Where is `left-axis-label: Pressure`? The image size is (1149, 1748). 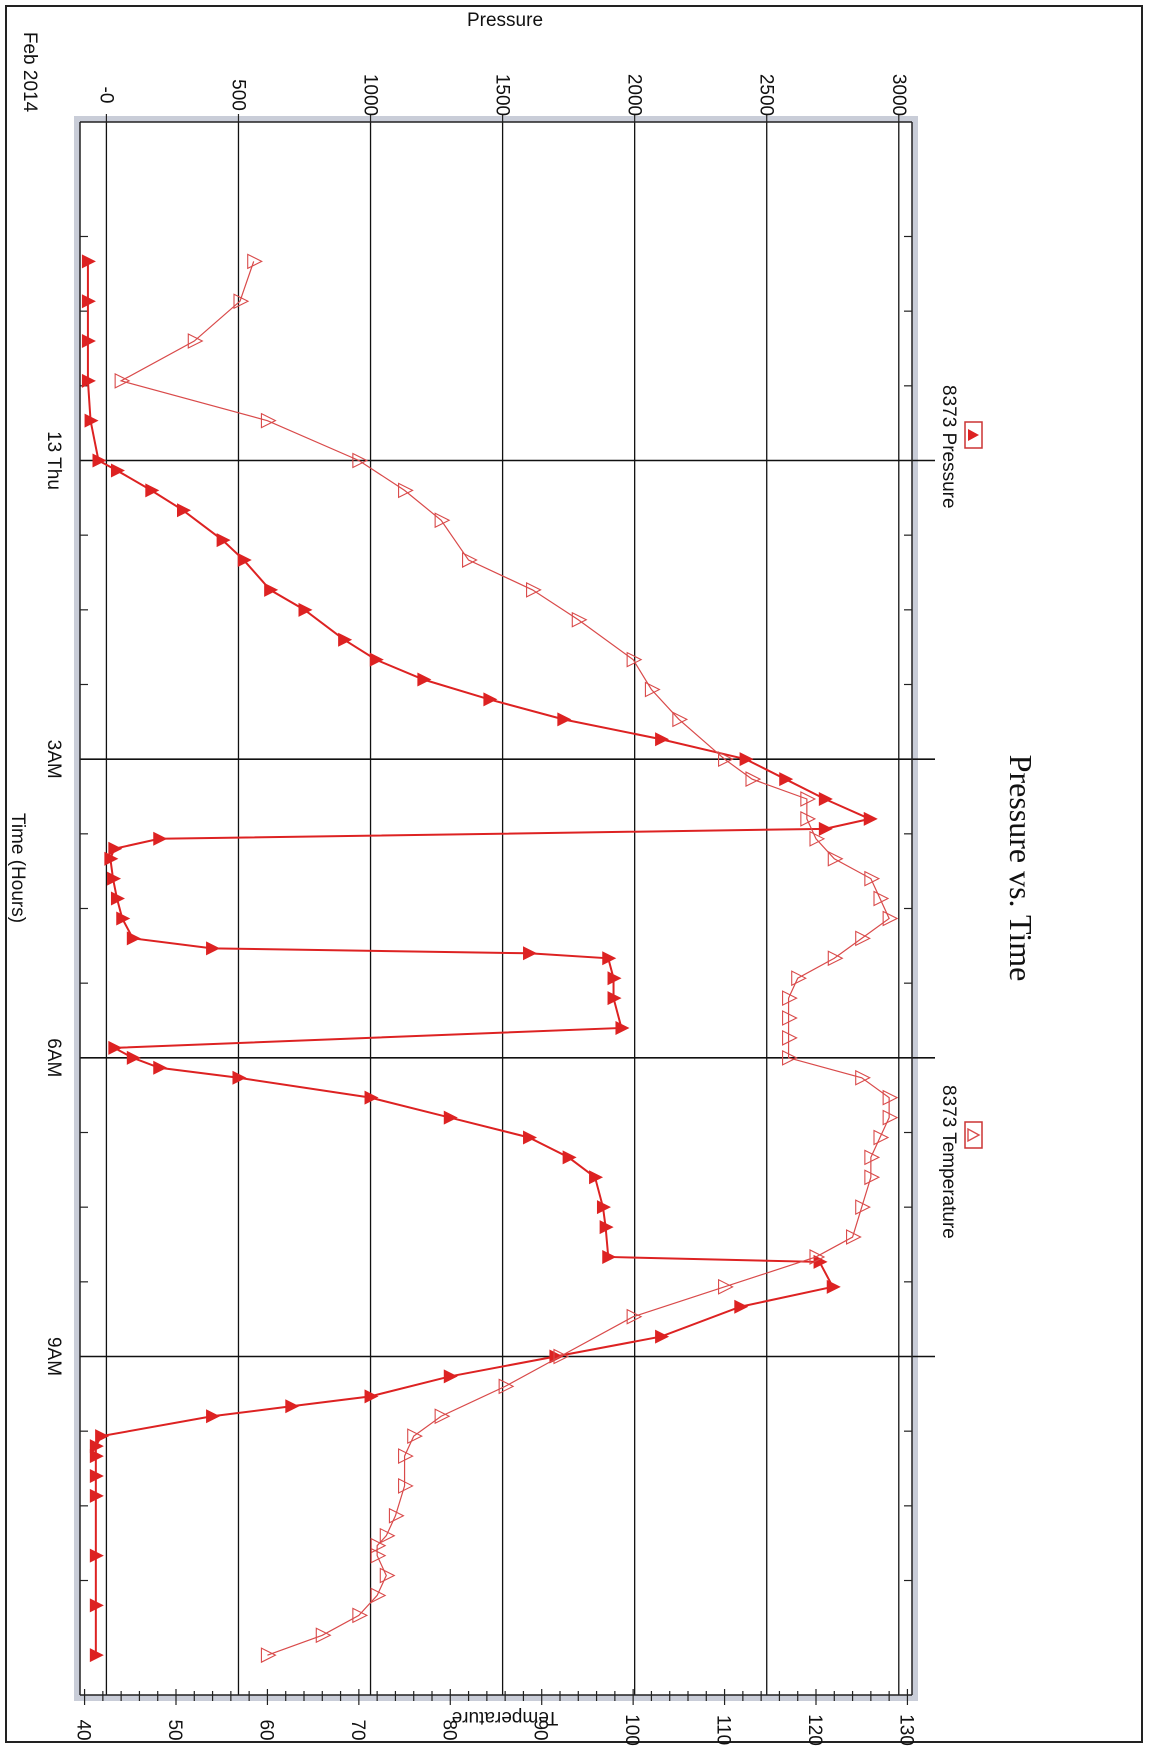
left-axis-label: Pressure is located at coordinates (505, 20).